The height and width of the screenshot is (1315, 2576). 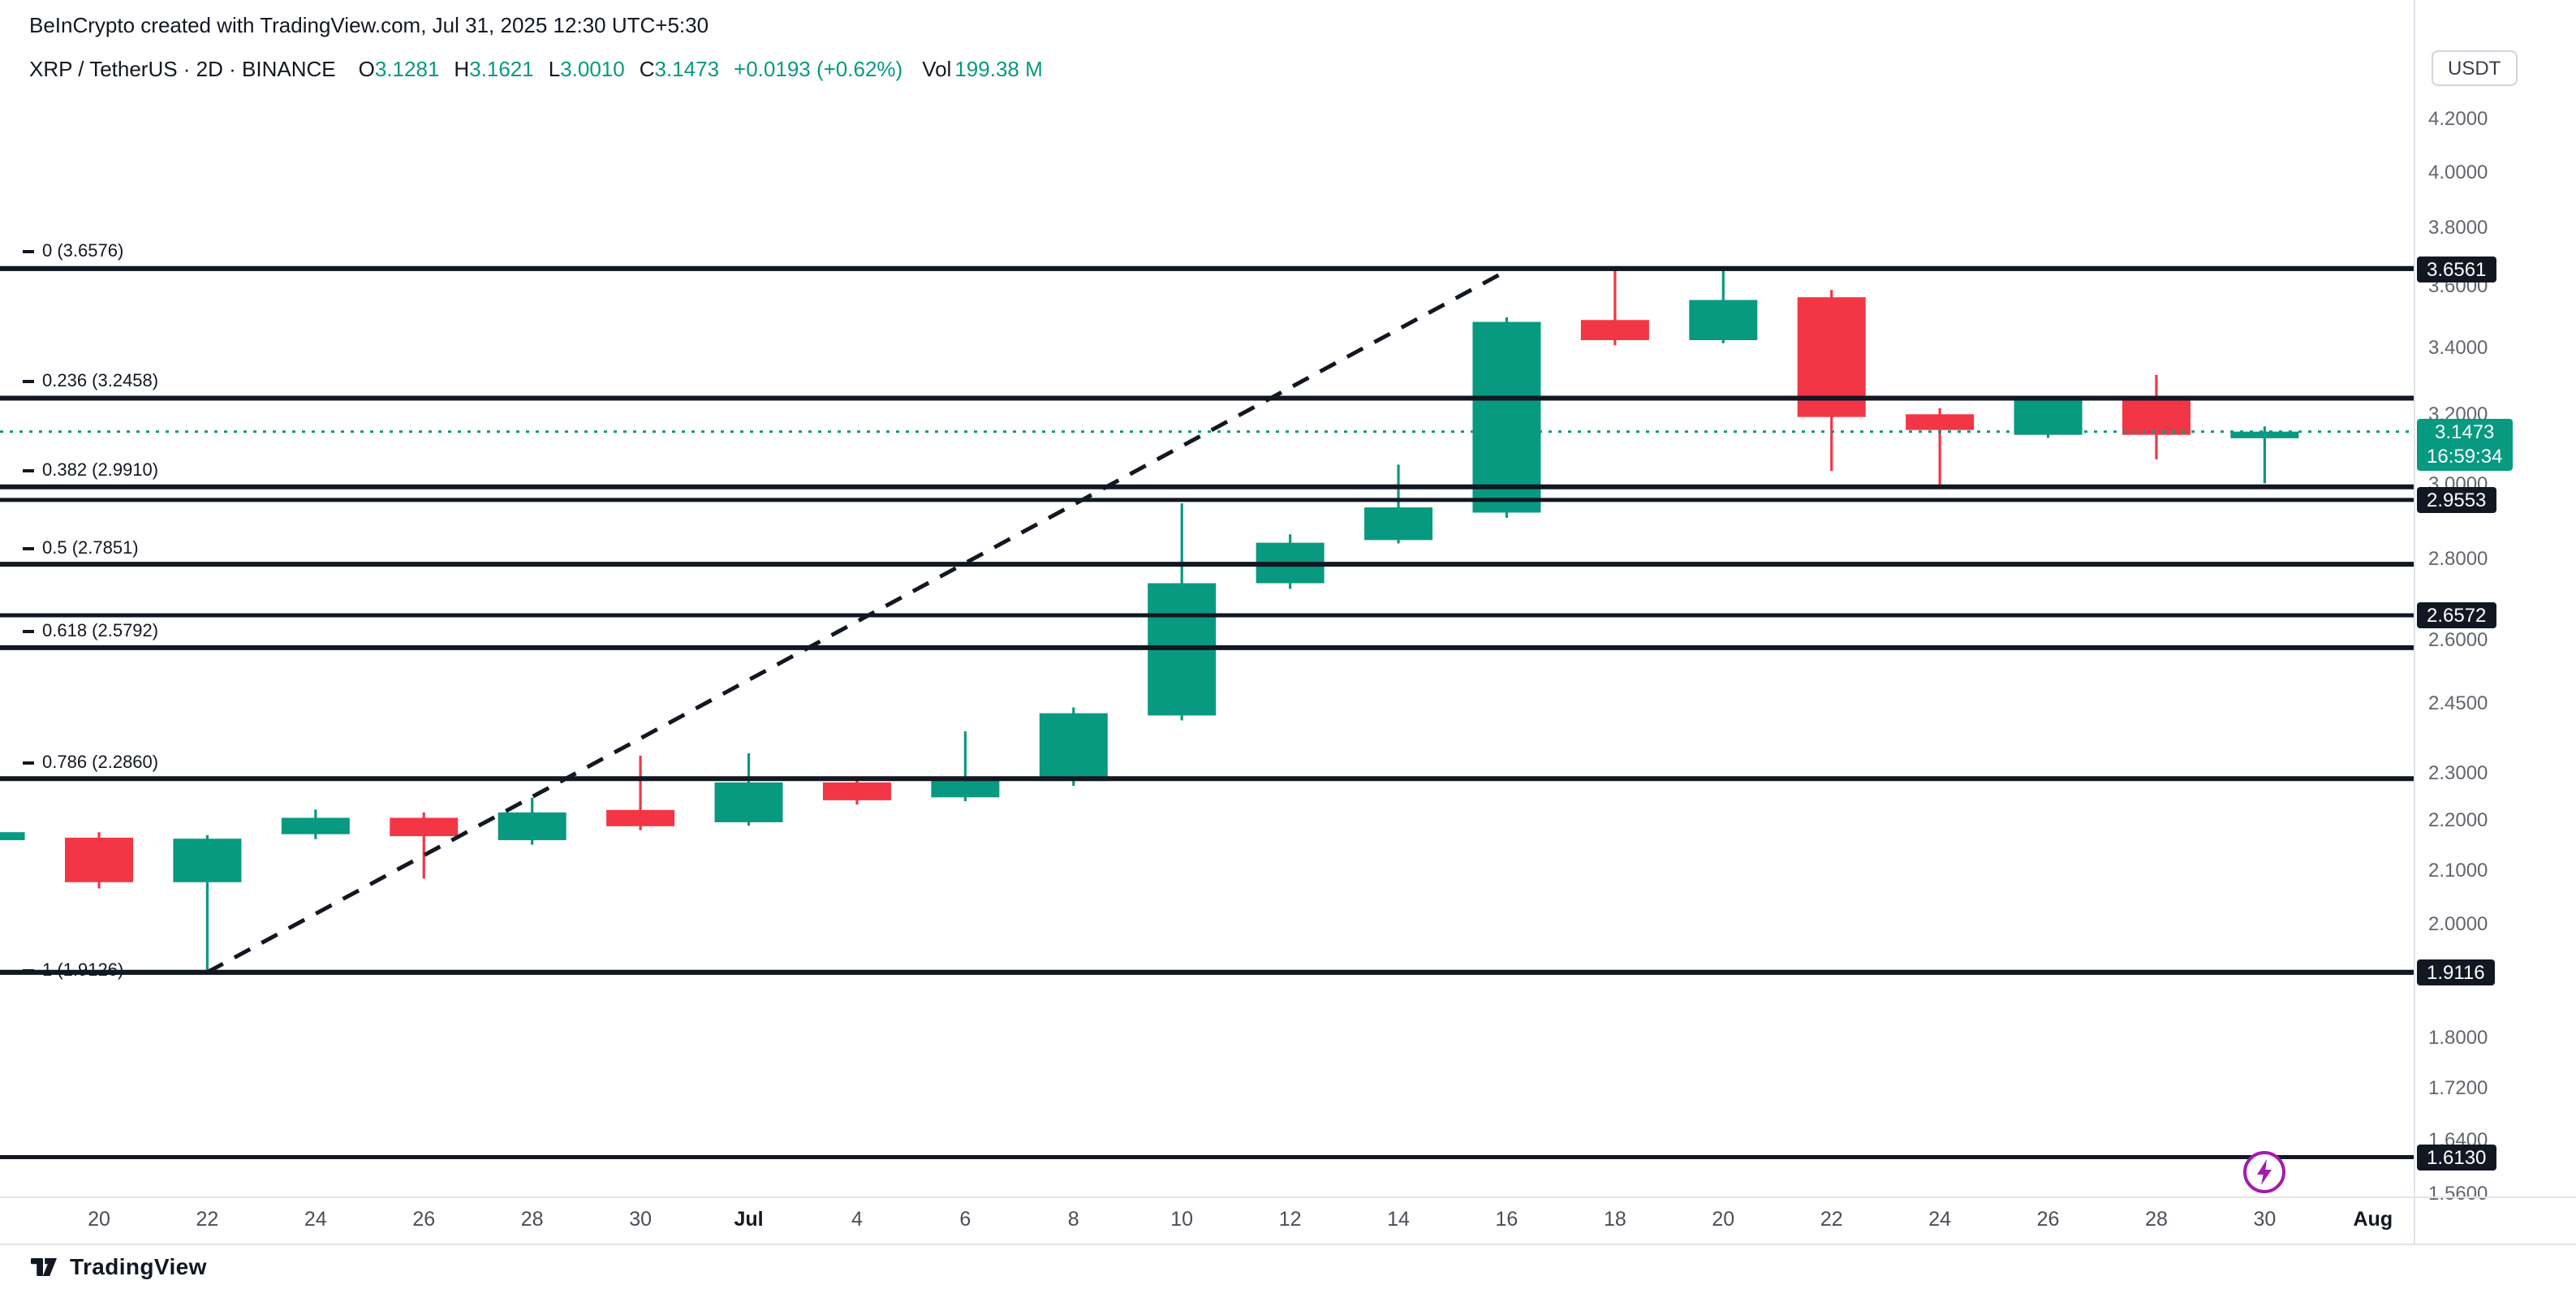 I want to click on open-label: O, so click(x=367, y=69).